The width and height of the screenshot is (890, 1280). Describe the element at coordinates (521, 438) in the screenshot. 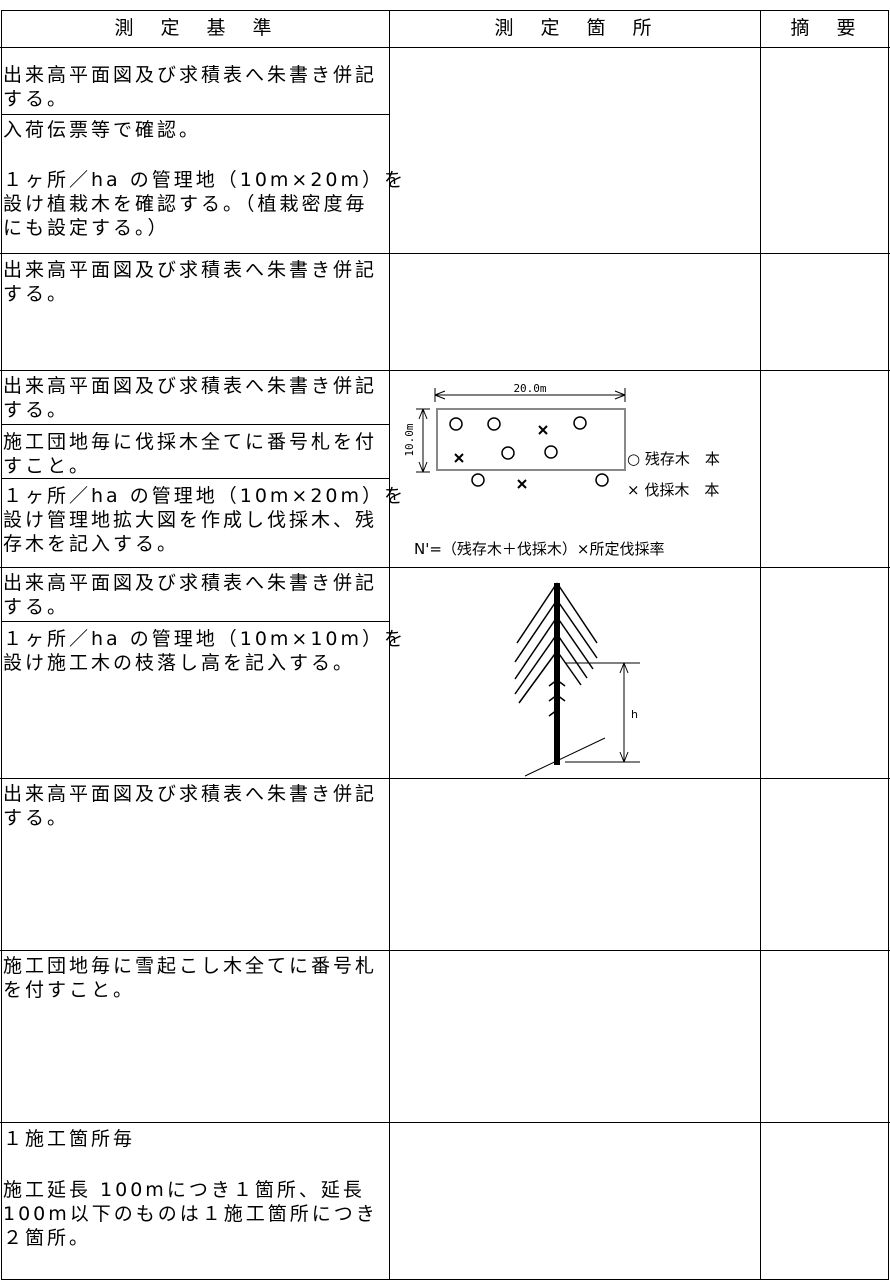

I see `plot-diagram` at that location.